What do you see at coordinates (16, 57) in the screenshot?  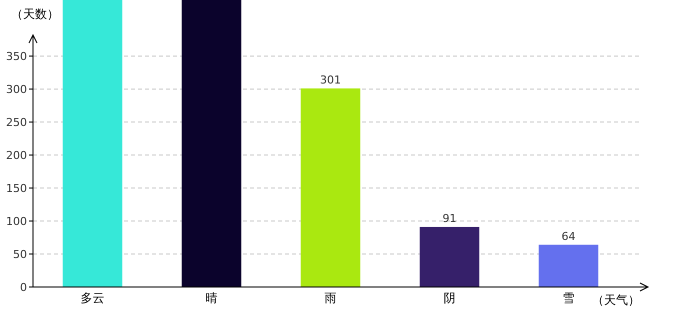 I see `y-tick-label: 350` at bounding box center [16, 57].